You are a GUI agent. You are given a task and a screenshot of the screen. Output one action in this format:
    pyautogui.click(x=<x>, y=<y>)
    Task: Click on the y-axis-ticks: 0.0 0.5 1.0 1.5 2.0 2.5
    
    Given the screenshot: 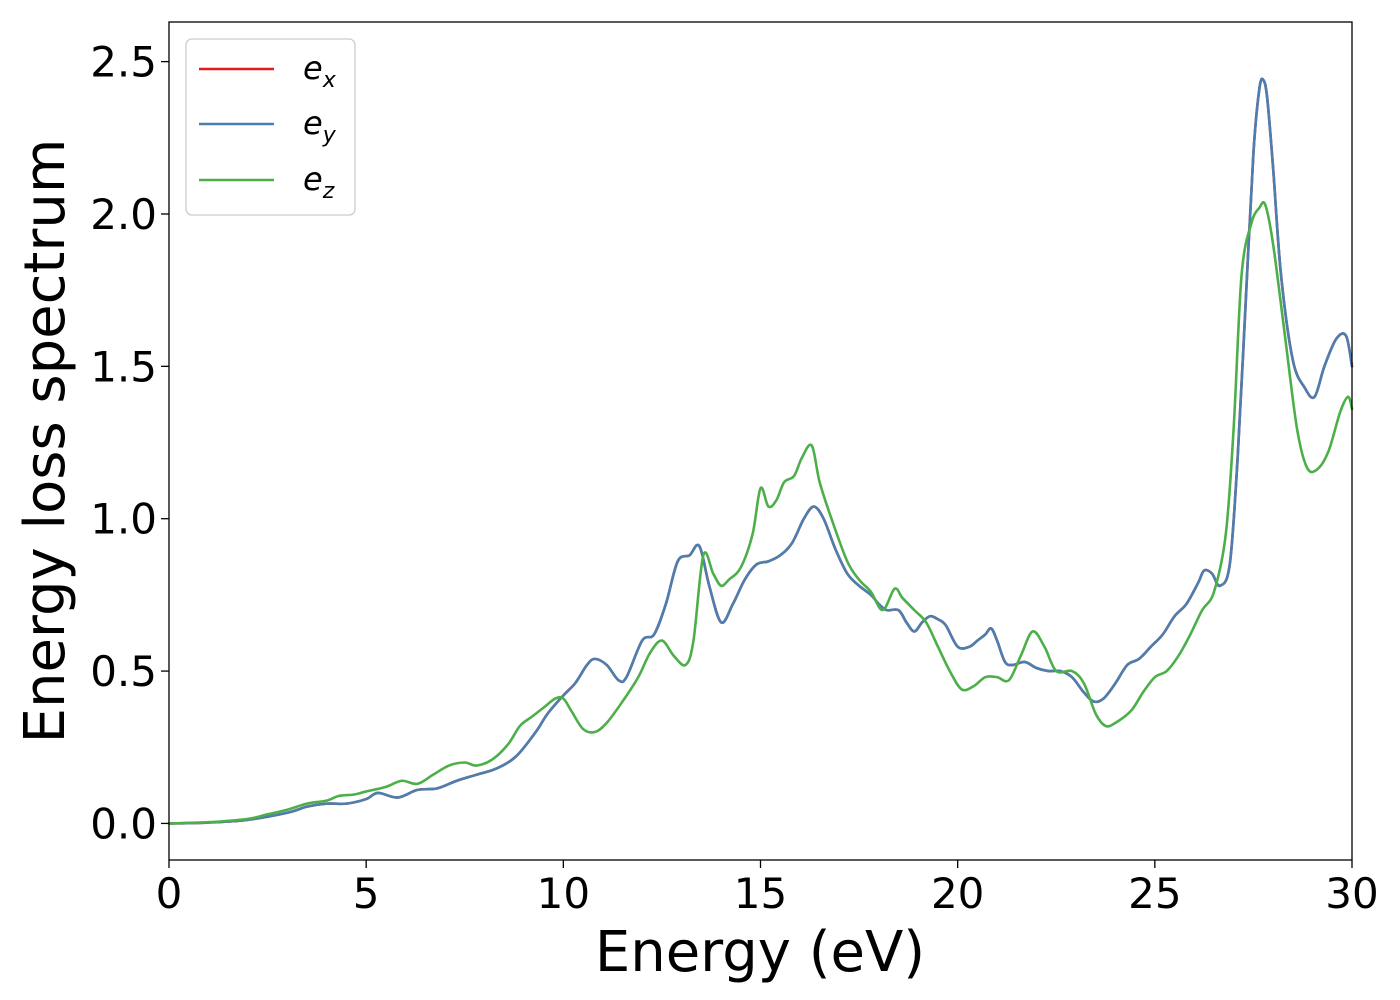 What is the action you would take?
    pyautogui.click(x=129, y=443)
    